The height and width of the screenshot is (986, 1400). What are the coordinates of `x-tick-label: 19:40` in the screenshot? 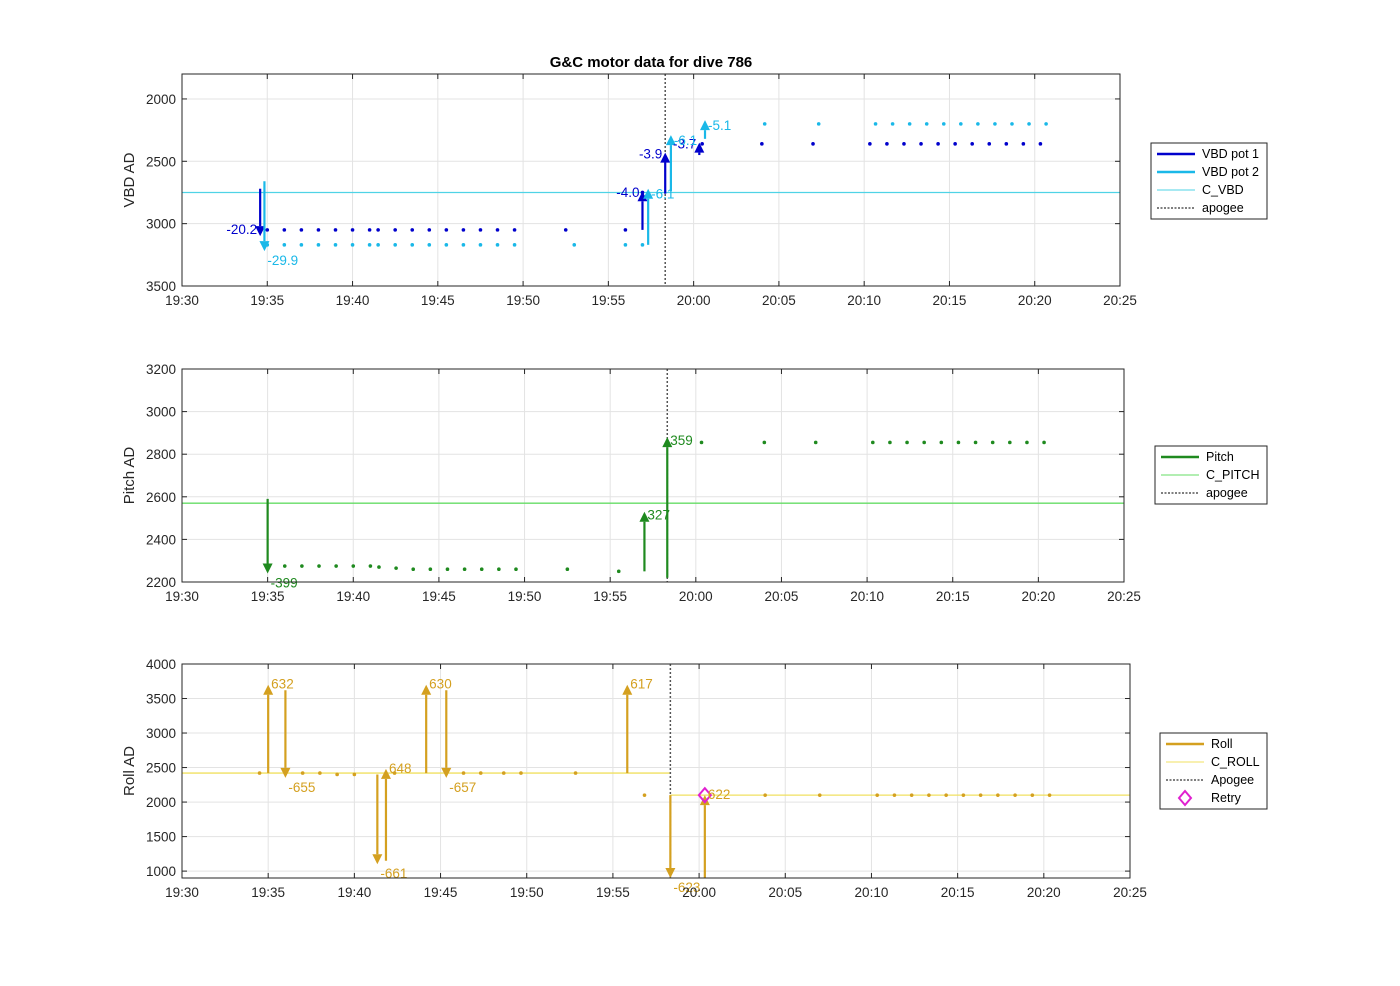 It's located at (354, 892).